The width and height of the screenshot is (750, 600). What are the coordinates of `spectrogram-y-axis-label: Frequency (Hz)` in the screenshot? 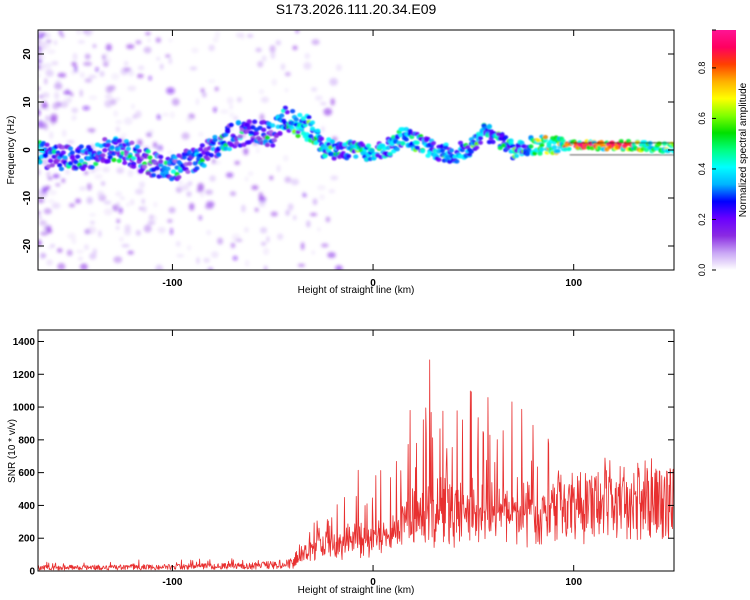 It's located at (11, 150).